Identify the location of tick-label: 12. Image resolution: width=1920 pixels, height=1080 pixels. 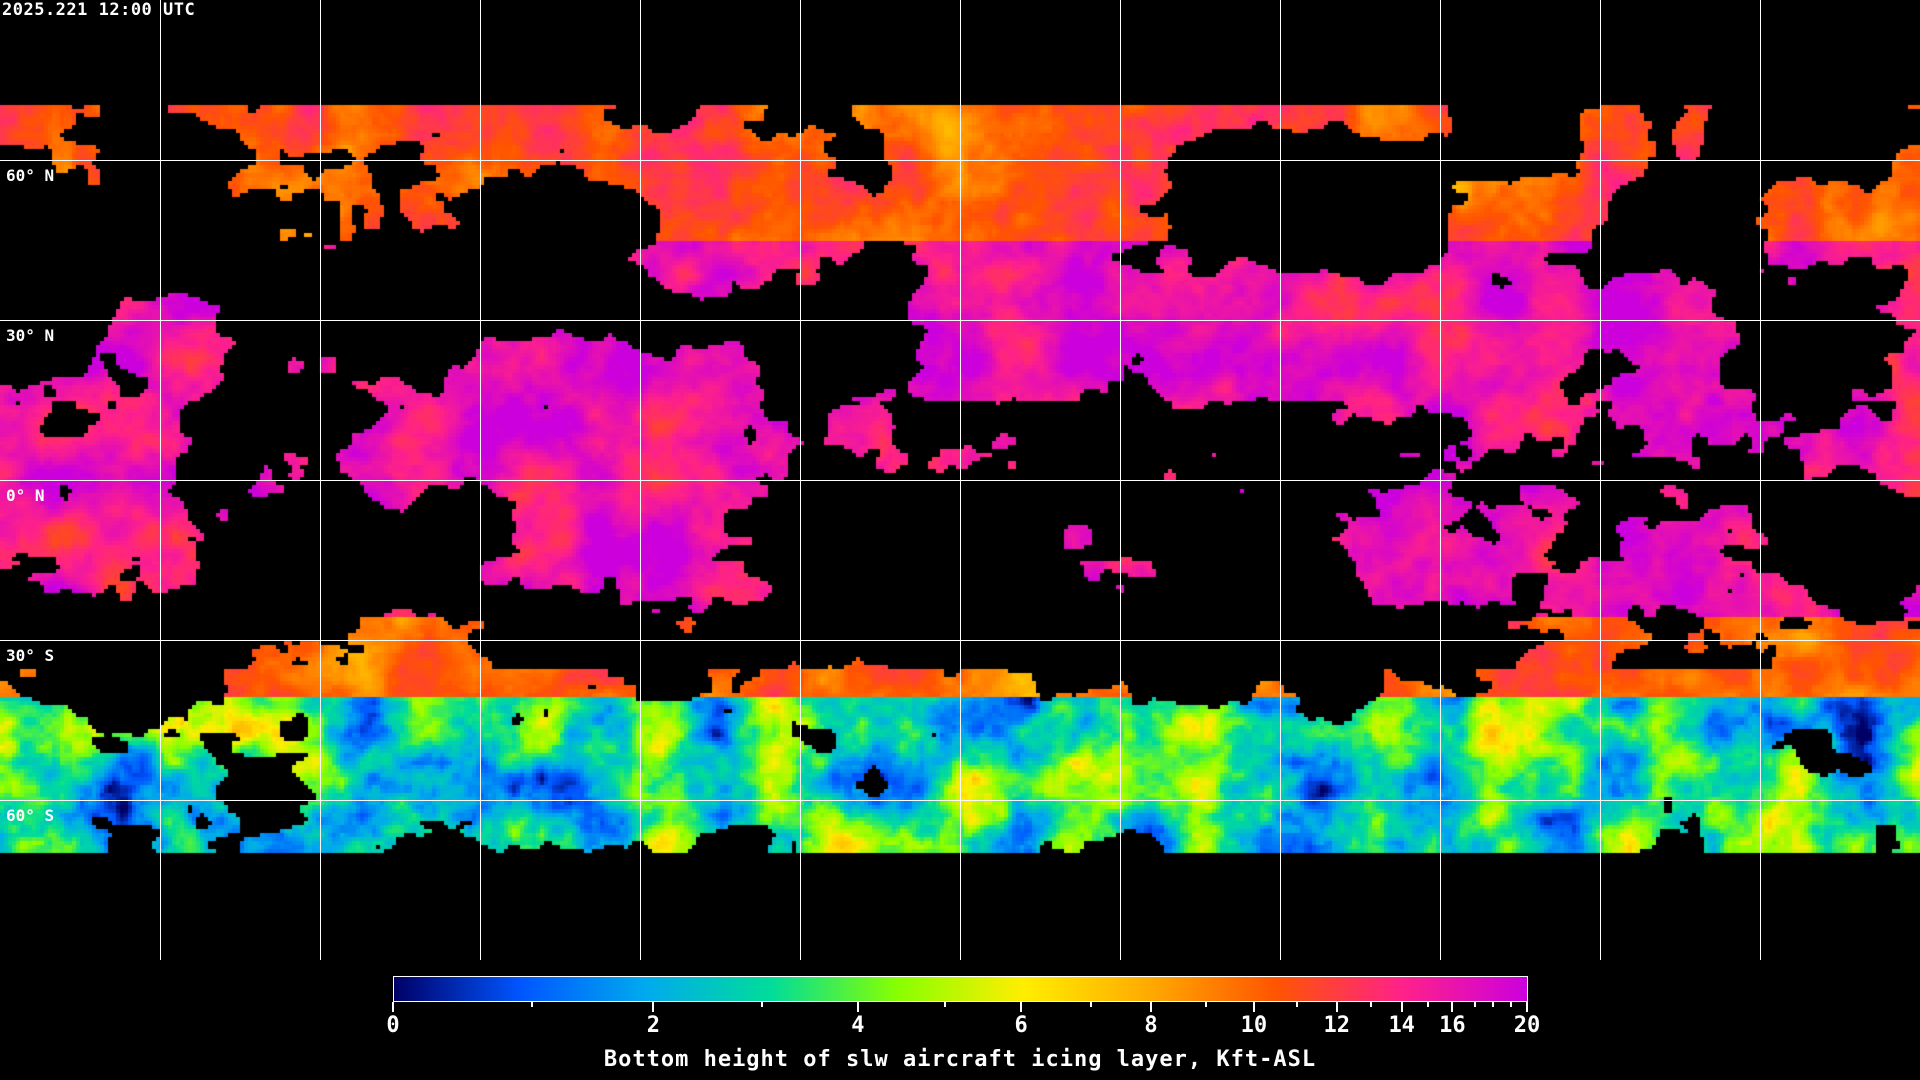
(1336, 1025).